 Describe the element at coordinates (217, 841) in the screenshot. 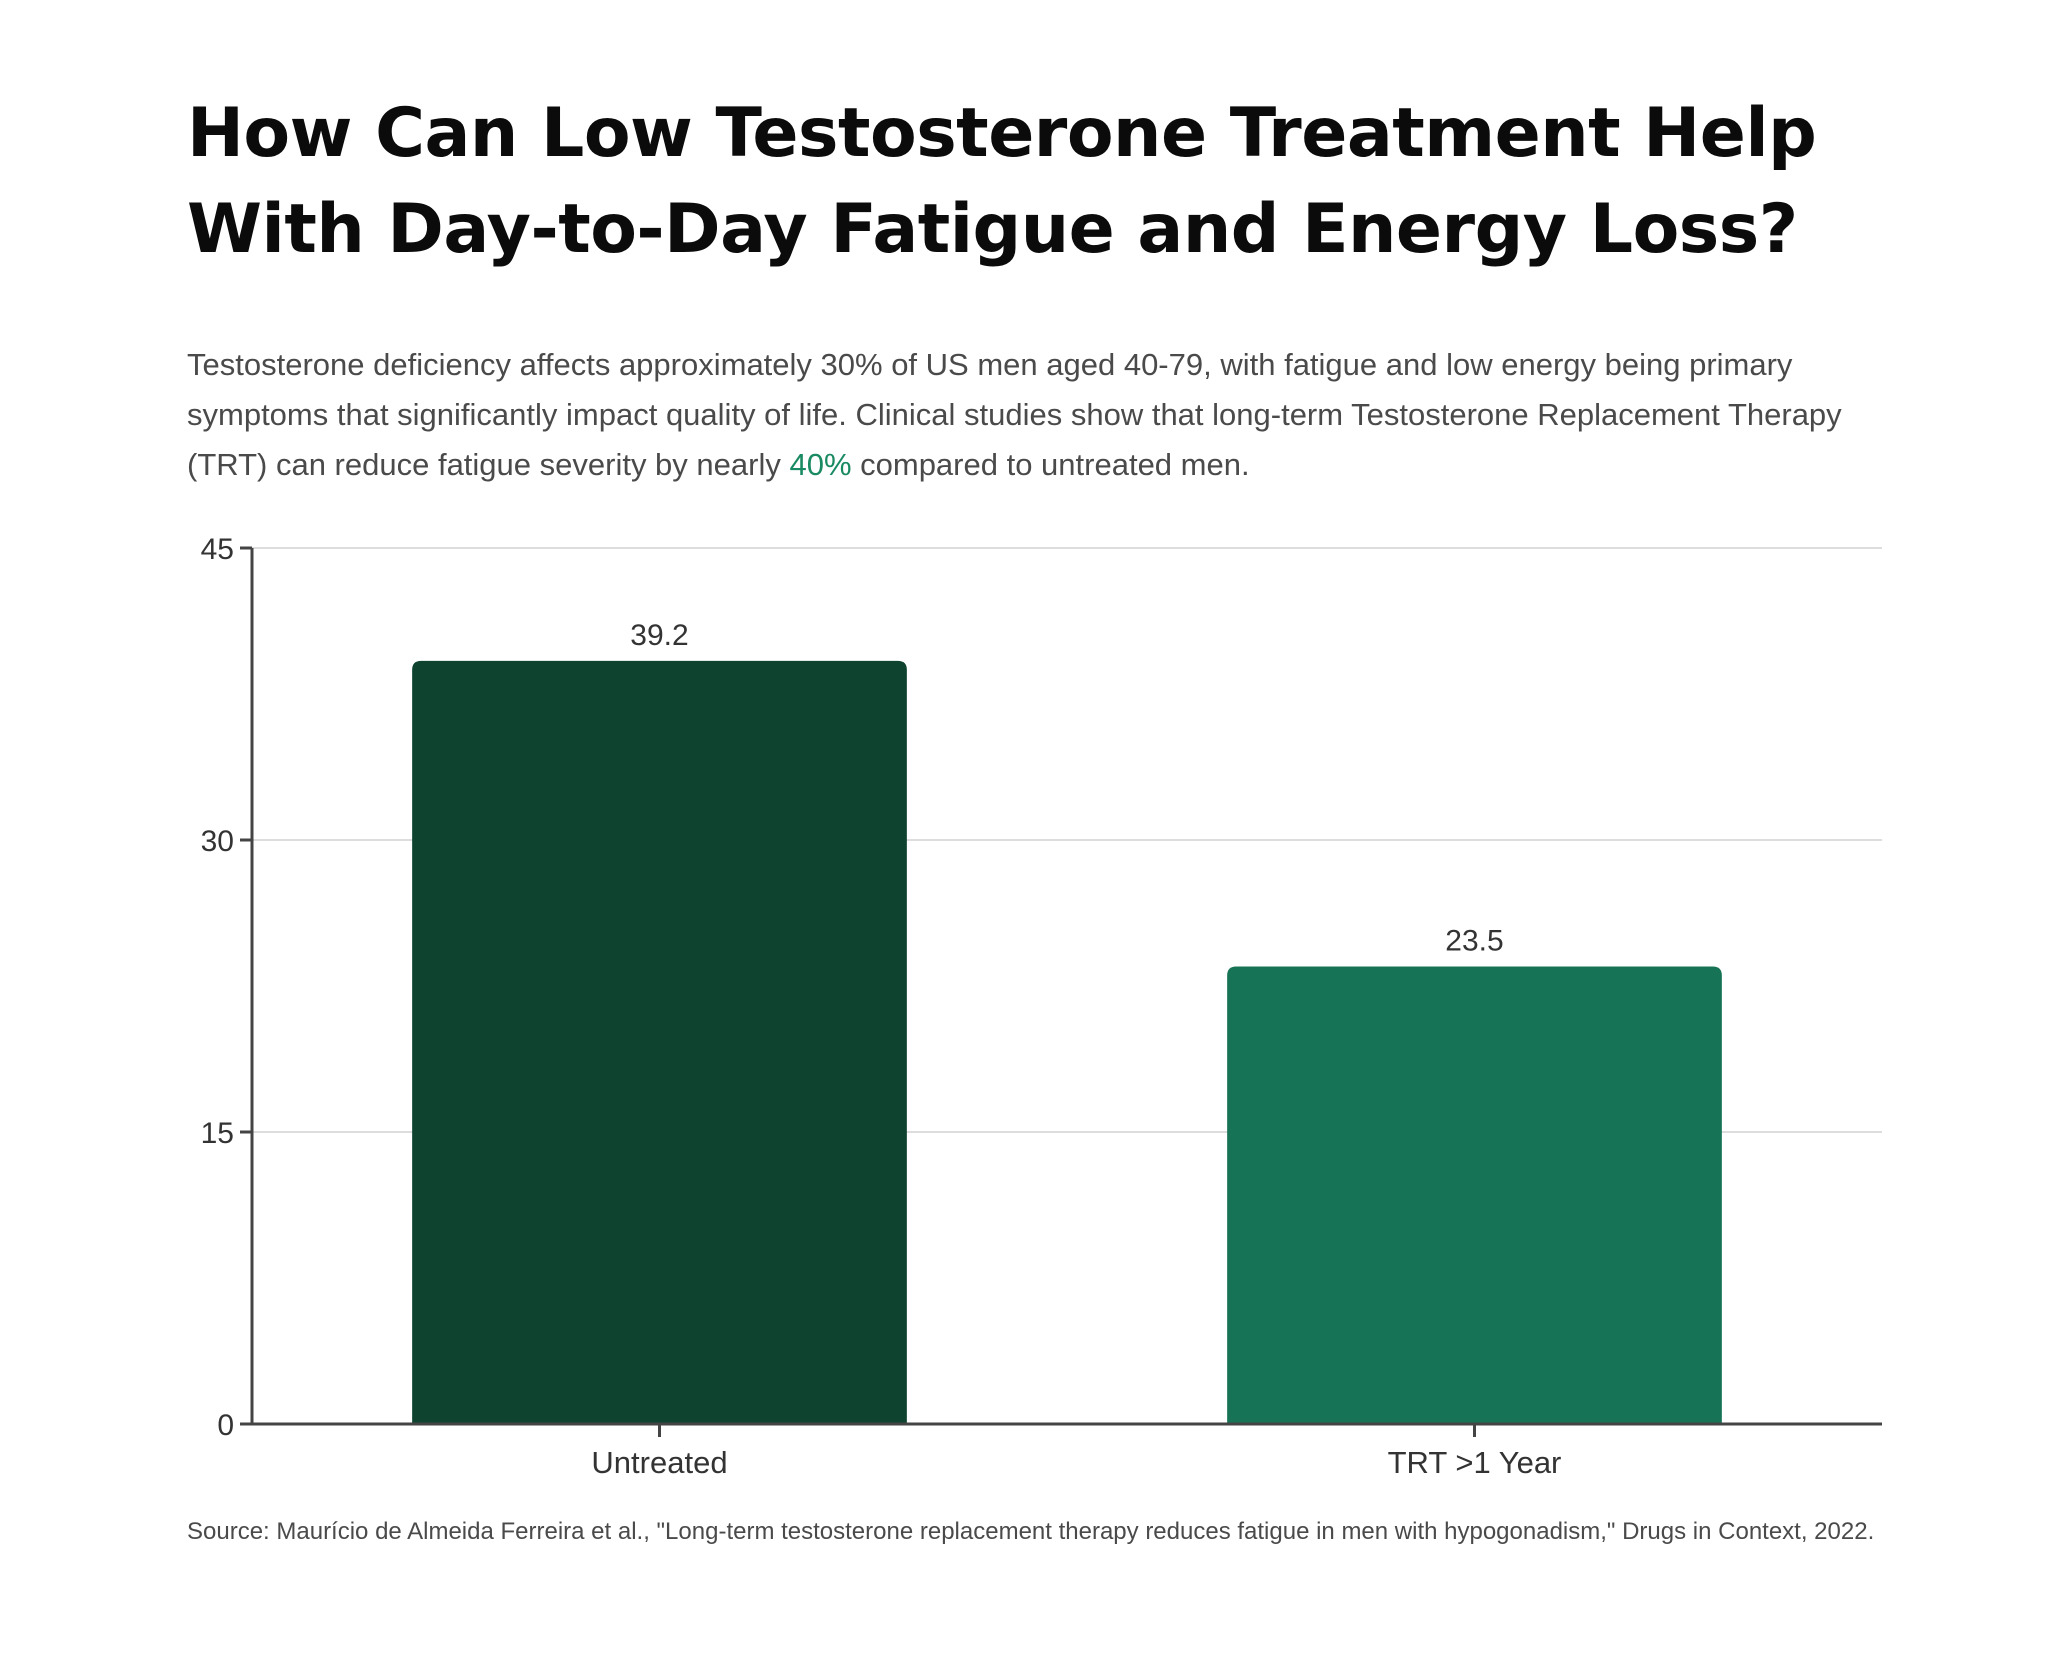

I see `y-tick-label: 30` at that location.